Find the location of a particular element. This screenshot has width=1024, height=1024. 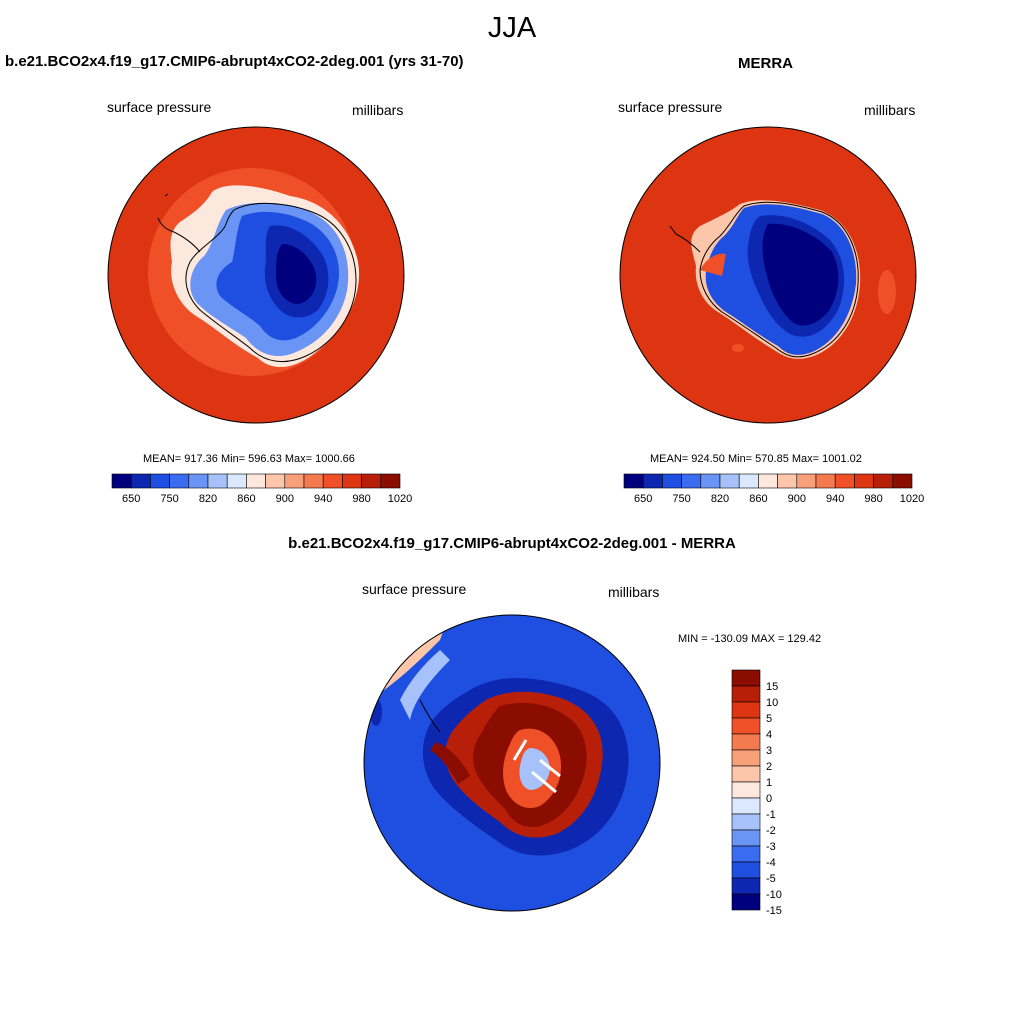

cbar2-tick-label: 650 is located at coordinates (643, 499).